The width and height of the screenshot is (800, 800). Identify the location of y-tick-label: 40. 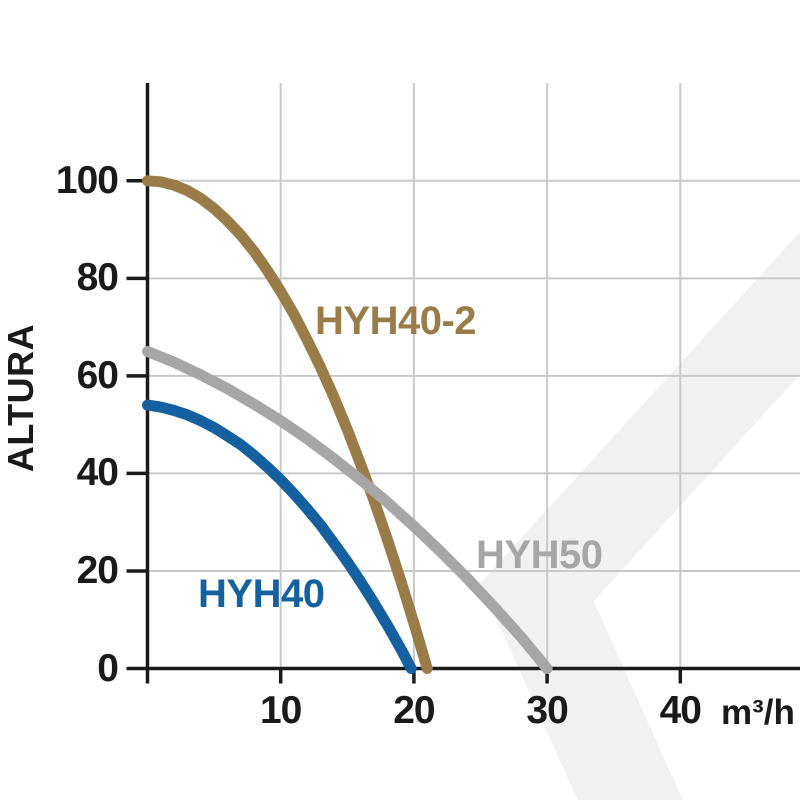
(97, 473).